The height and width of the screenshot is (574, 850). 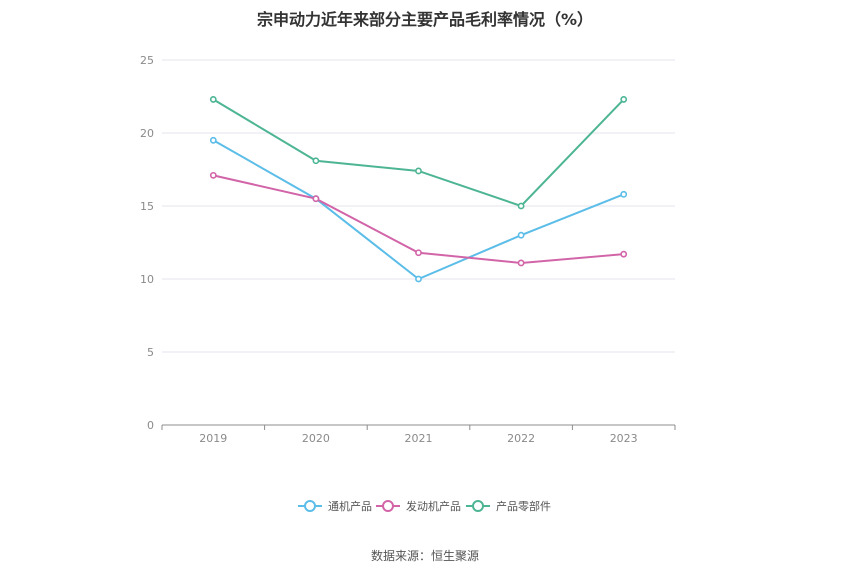 I want to click on y-tick-label: 5, so click(x=150, y=352).